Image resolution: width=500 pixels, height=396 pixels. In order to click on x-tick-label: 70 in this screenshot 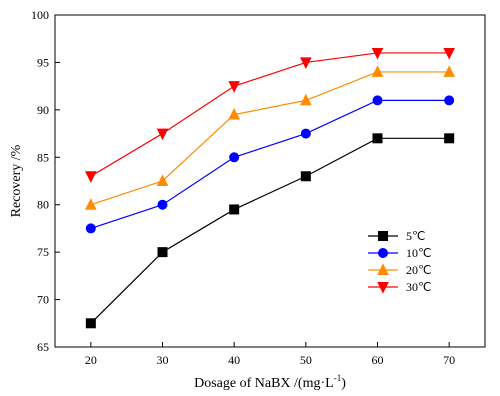, I will do `click(449, 360)`.